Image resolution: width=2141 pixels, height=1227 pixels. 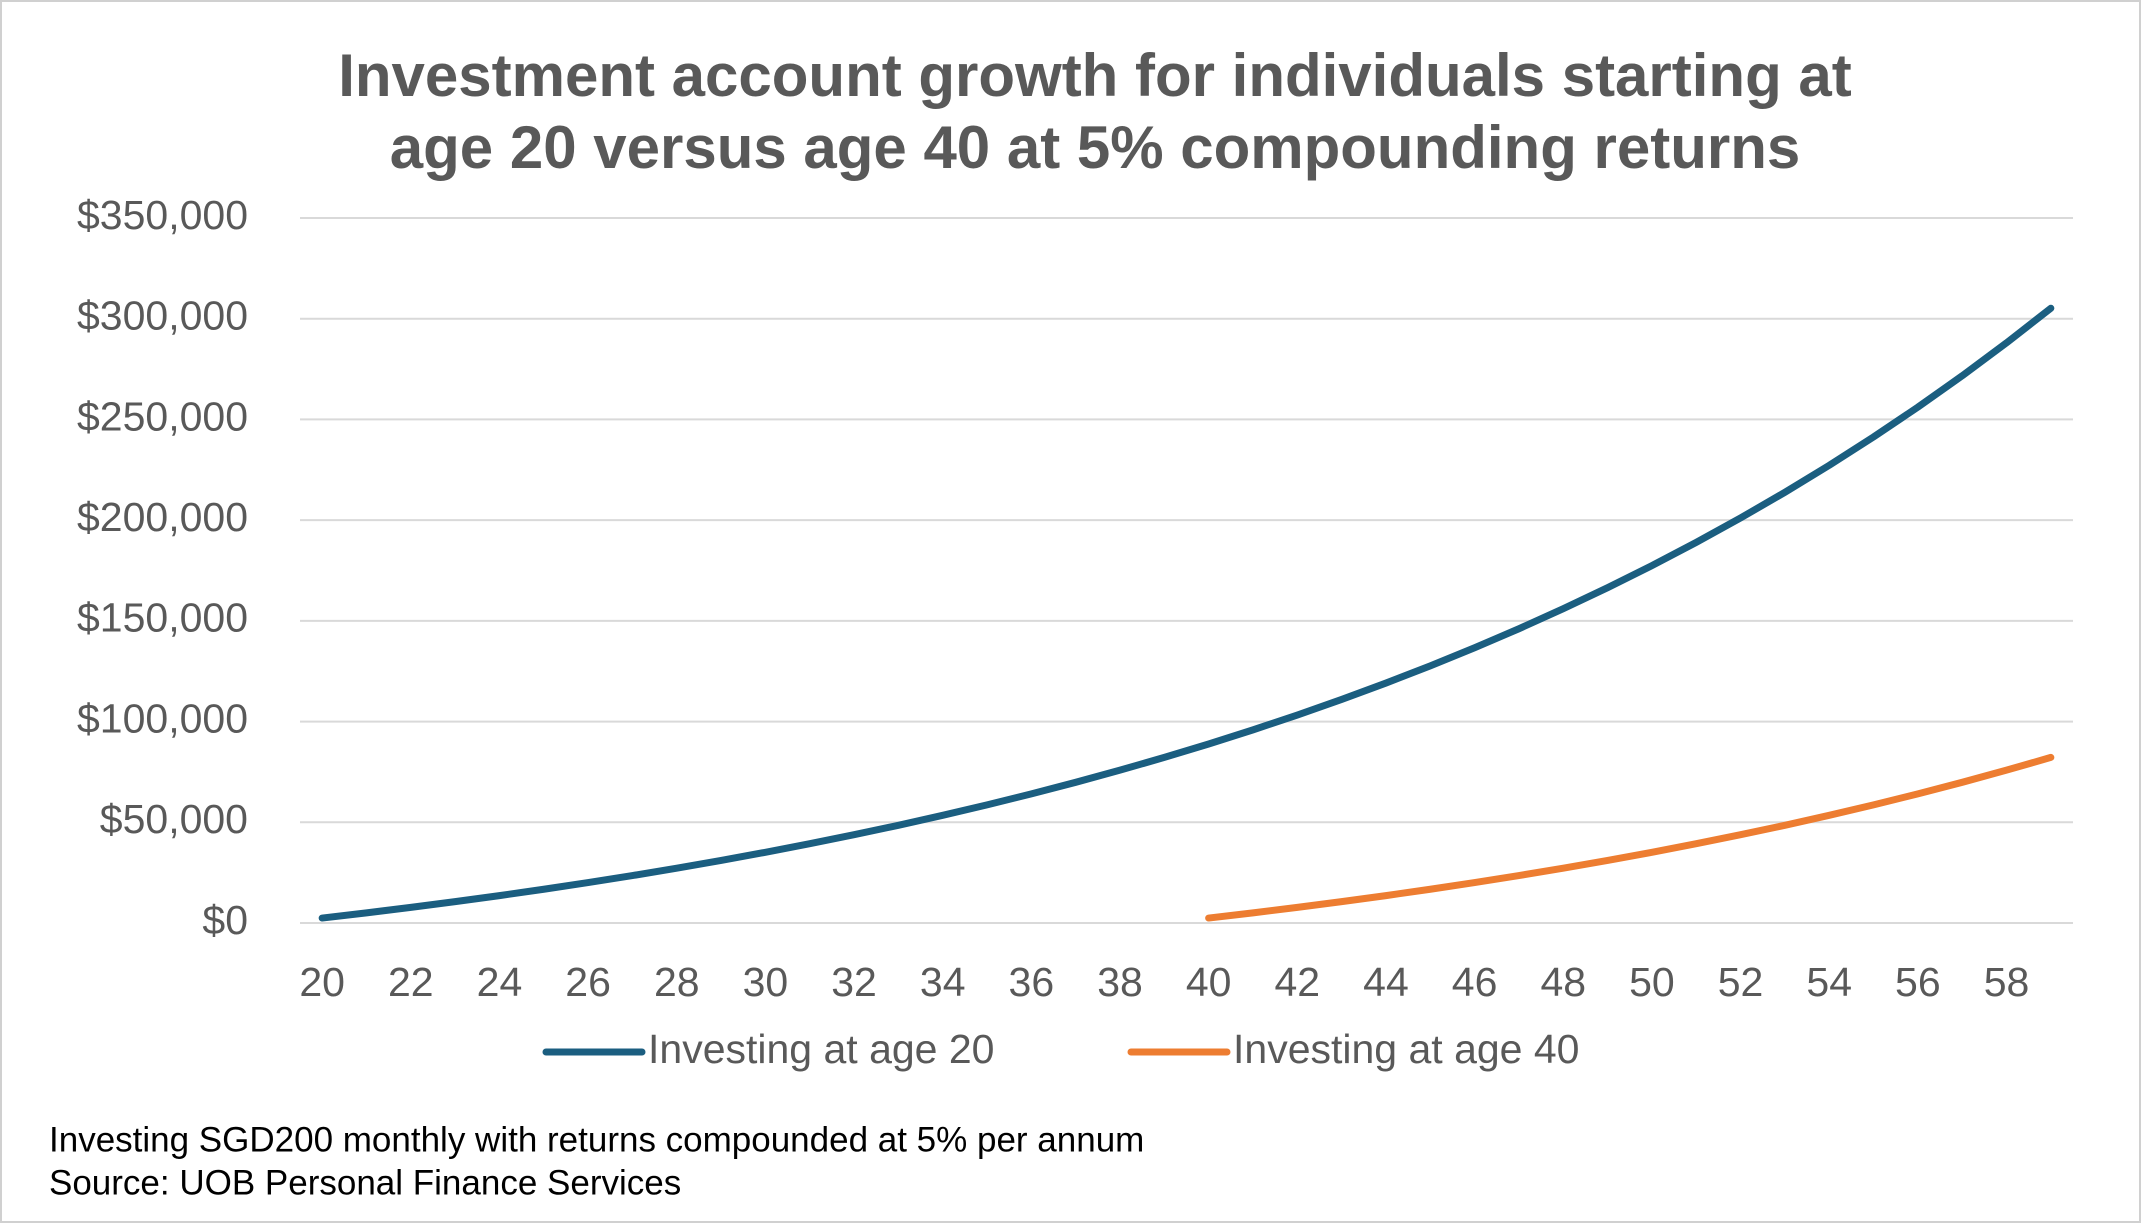 What do you see at coordinates (766, 982) in the screenshot?
I see `x-tick-label: 30` at bounding box center [766, 982].